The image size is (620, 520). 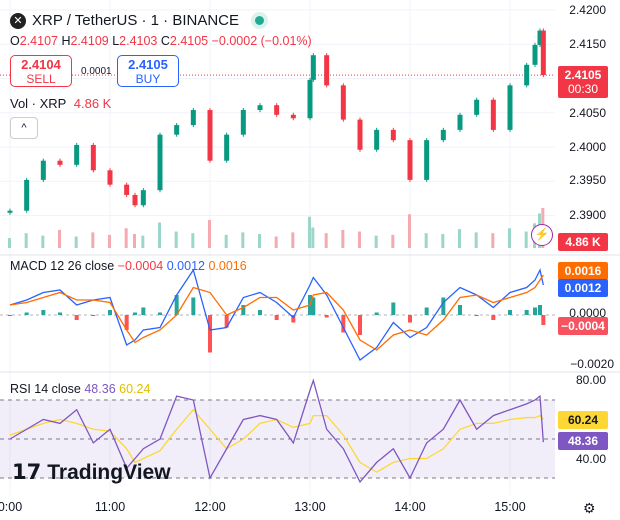 What do you see at coordinates (583, 326) in the screenshot?
I see `macd-hist-tag: −0.0004` at bounding box center [583, 326].